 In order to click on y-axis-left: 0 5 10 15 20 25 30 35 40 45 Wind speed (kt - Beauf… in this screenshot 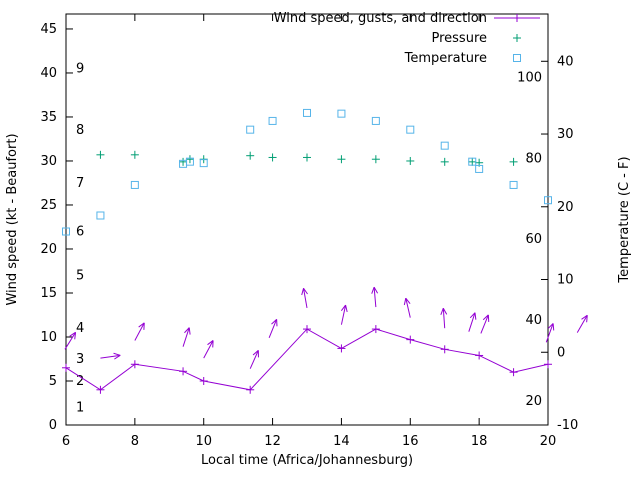, I will do `click(39, 227)`.